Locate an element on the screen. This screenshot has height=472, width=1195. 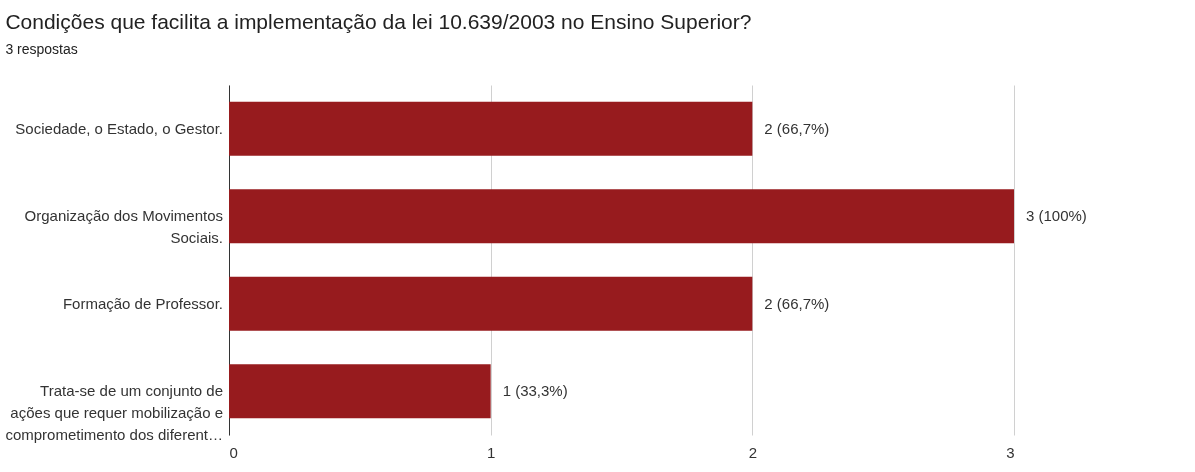
x-tick-label: 3 is located at coordinates (1010, 452).